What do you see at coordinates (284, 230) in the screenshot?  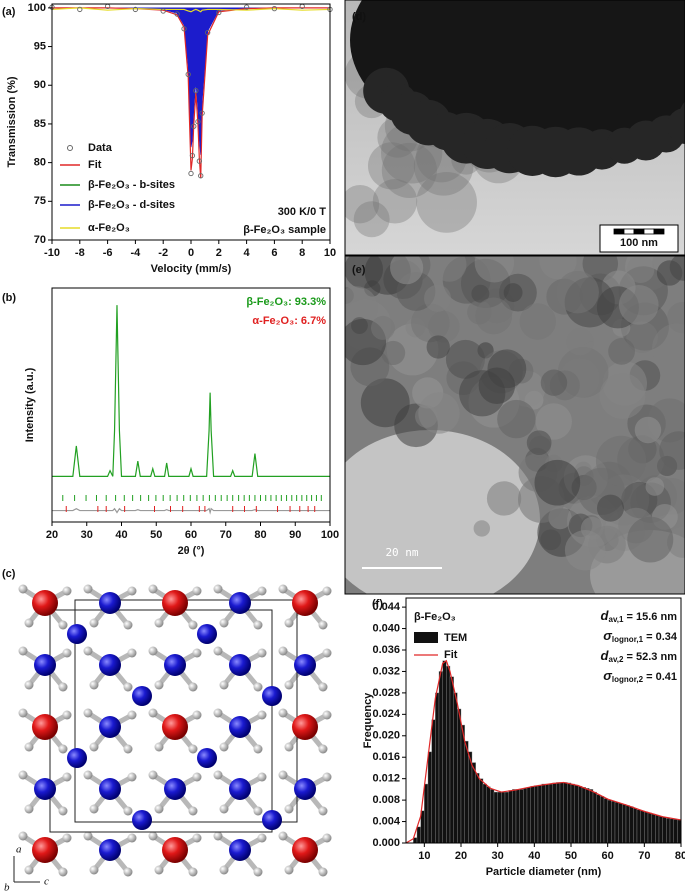 I see `annotation: β-Fe₂O₃ sample` at bounding box center [284, 230].